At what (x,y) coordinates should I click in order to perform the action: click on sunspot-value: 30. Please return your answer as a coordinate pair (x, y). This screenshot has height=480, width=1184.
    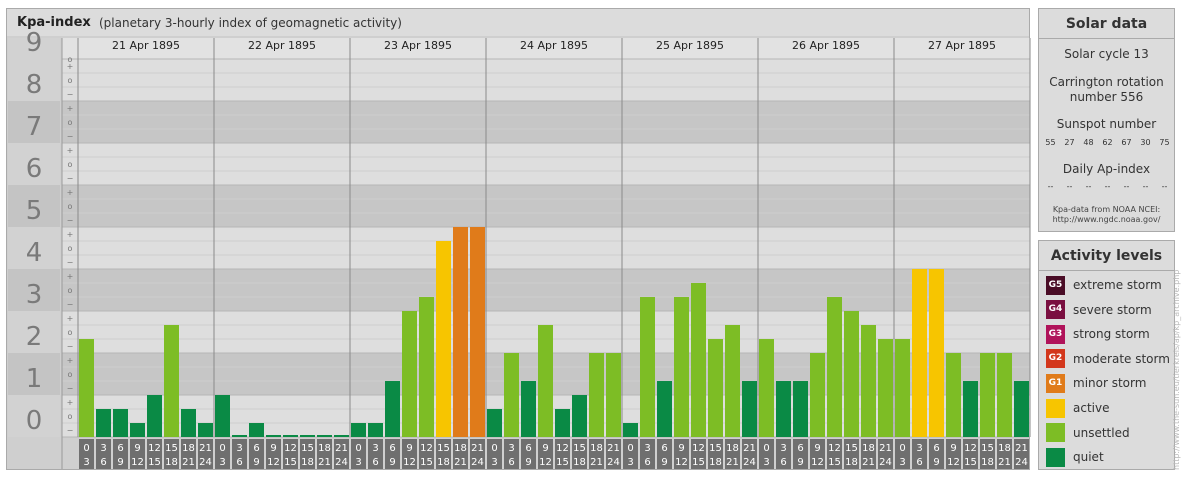
    Looking at the image, I should click on (1145, 142).